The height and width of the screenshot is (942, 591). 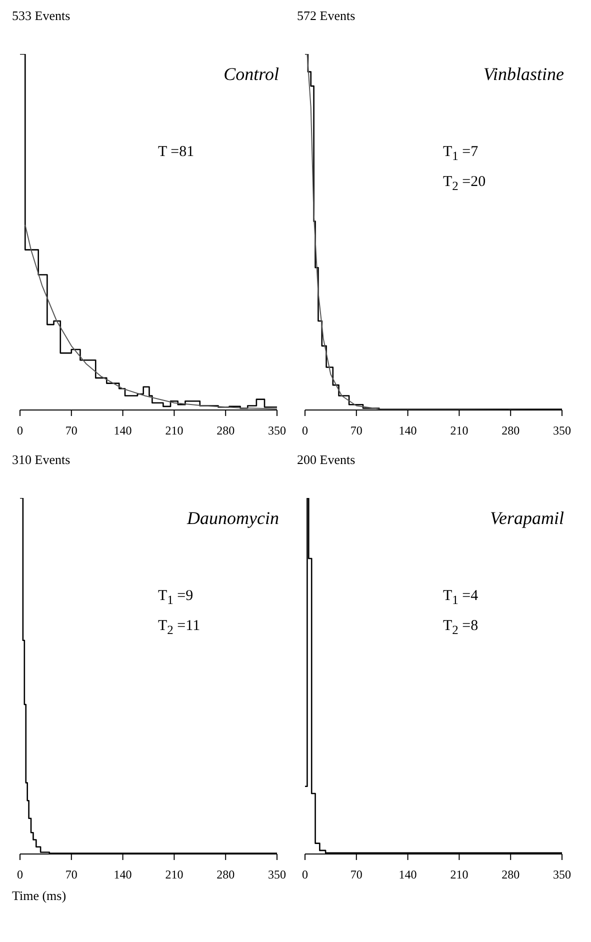 What do you see at coordinates (251, 74) in the screenshot?
I see `text: Control` at bounding box center [251, 74].